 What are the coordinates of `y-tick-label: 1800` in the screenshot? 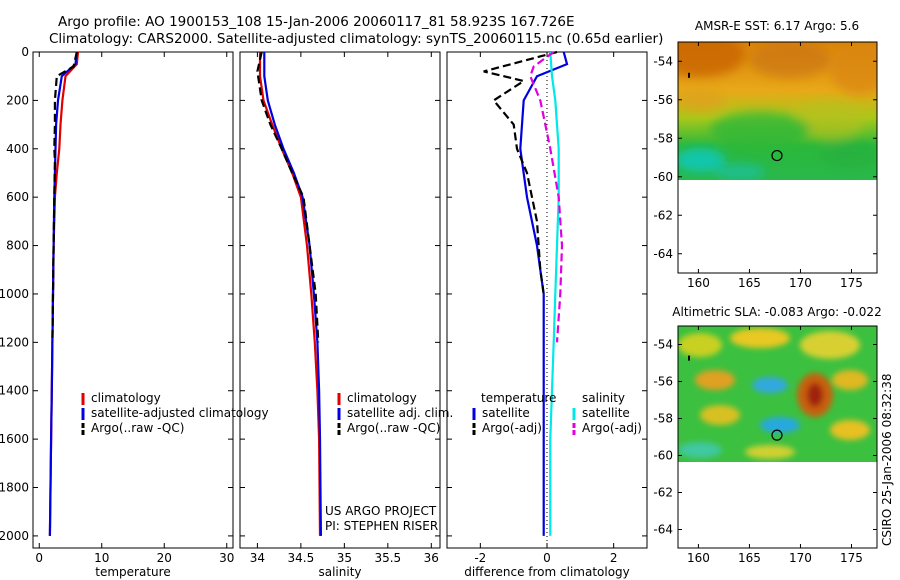 It's located at (14, 488).